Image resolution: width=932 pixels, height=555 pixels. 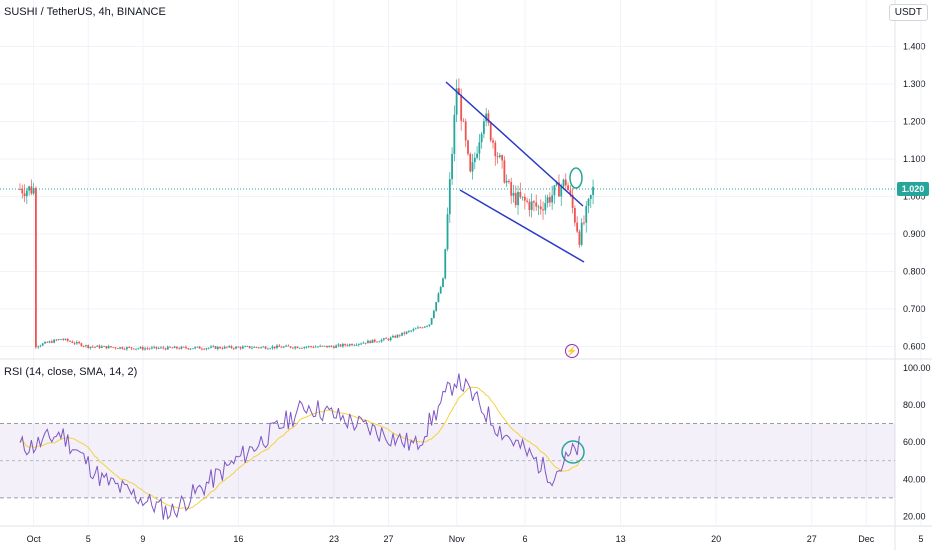 What do you see at coordinates (71, 372) in the screenshot?
I see `rsi-indicator-title: RSI (14, close, SMA, 14, 2)` at bounding box center [71, 372].